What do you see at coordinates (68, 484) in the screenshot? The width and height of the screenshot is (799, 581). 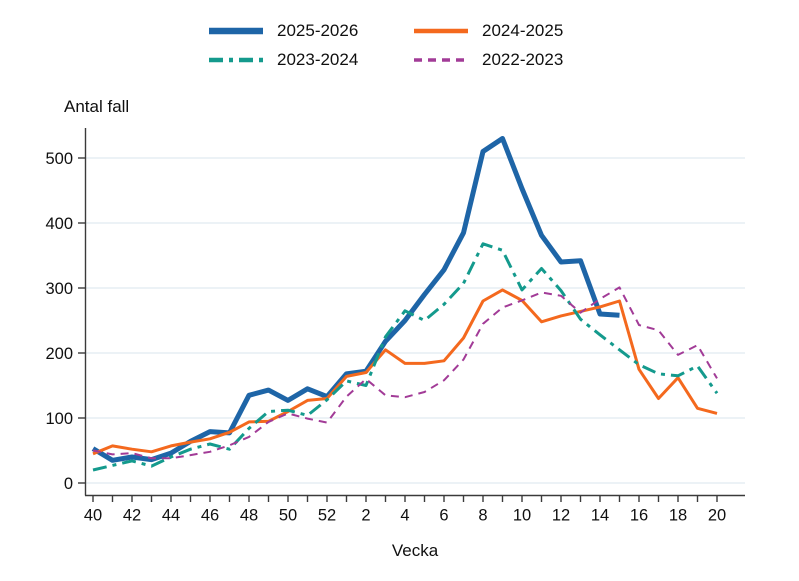 I see `y-tick-label: 0` at bounding box center [68, 484].